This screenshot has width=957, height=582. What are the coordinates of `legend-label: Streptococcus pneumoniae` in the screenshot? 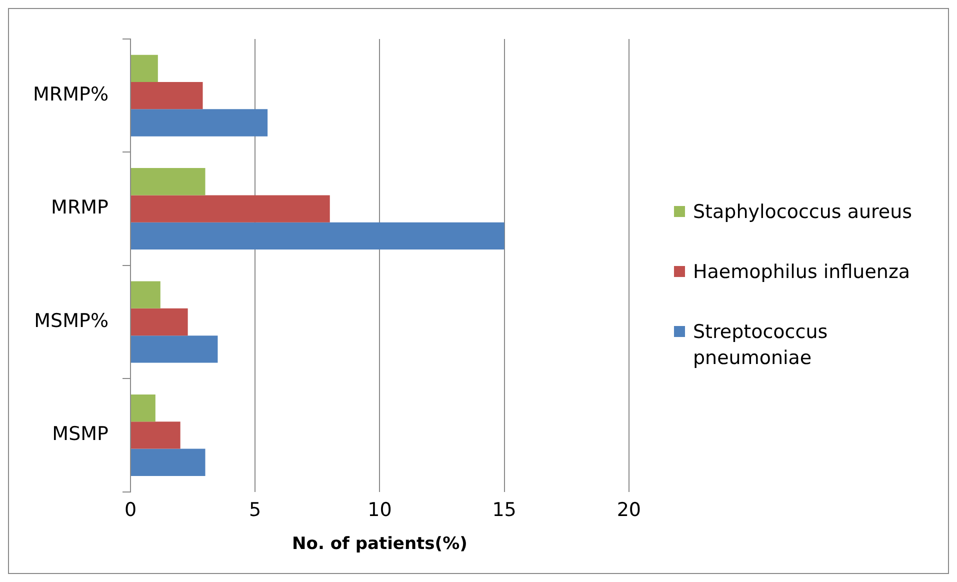 It's located at (761, 345).